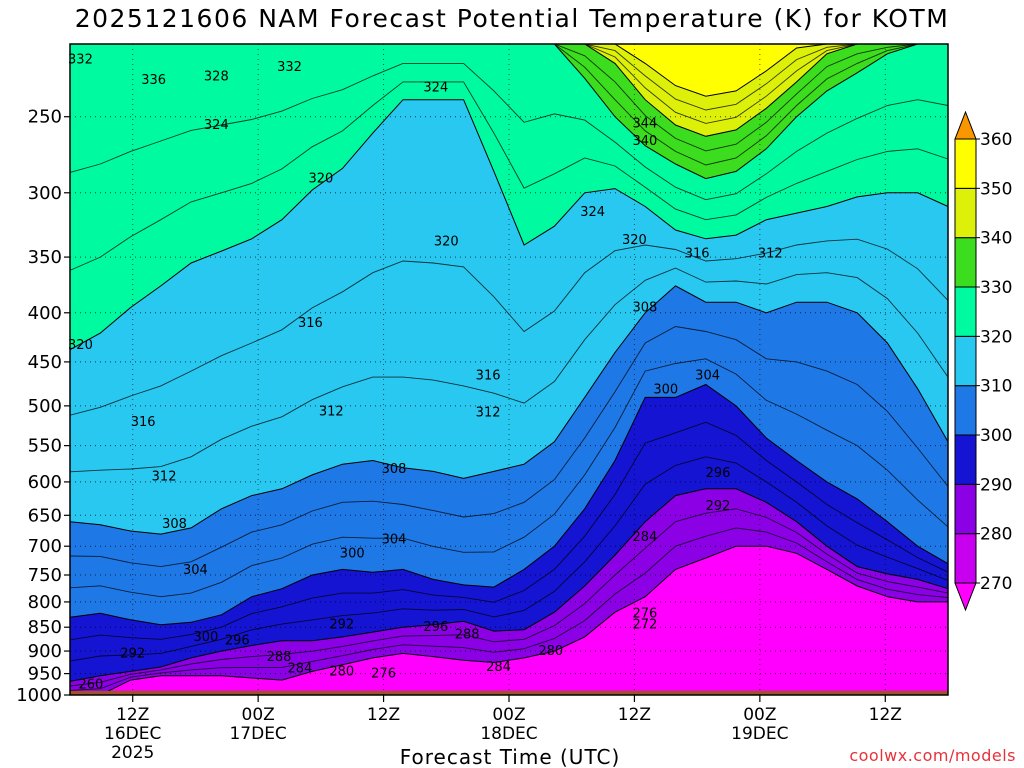  What do you see at coordinates (509, 692) in the screenshot?
I see `ground-surface` at bounding box center [509, 692].